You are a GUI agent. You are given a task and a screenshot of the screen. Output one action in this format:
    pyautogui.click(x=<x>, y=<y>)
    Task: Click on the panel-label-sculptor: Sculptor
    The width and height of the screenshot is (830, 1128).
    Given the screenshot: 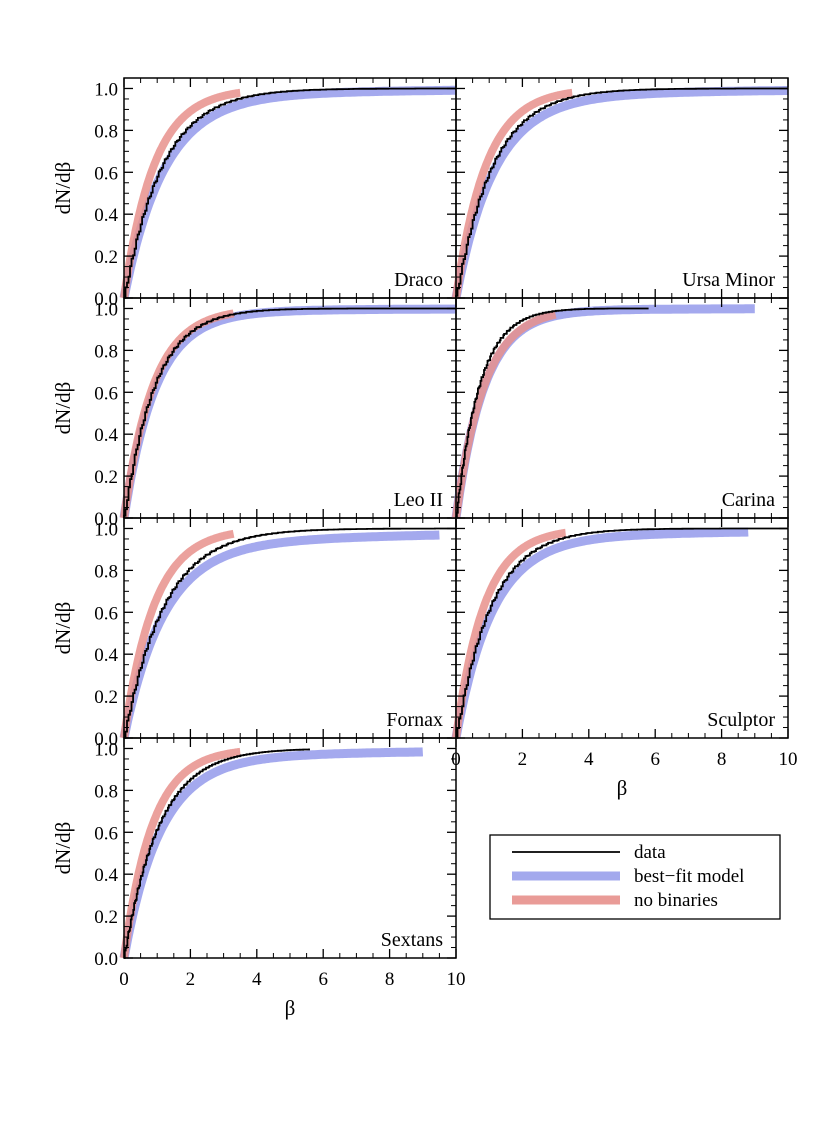 What is the action you would take?
    pyautogui.click(x=741, y=720)
    